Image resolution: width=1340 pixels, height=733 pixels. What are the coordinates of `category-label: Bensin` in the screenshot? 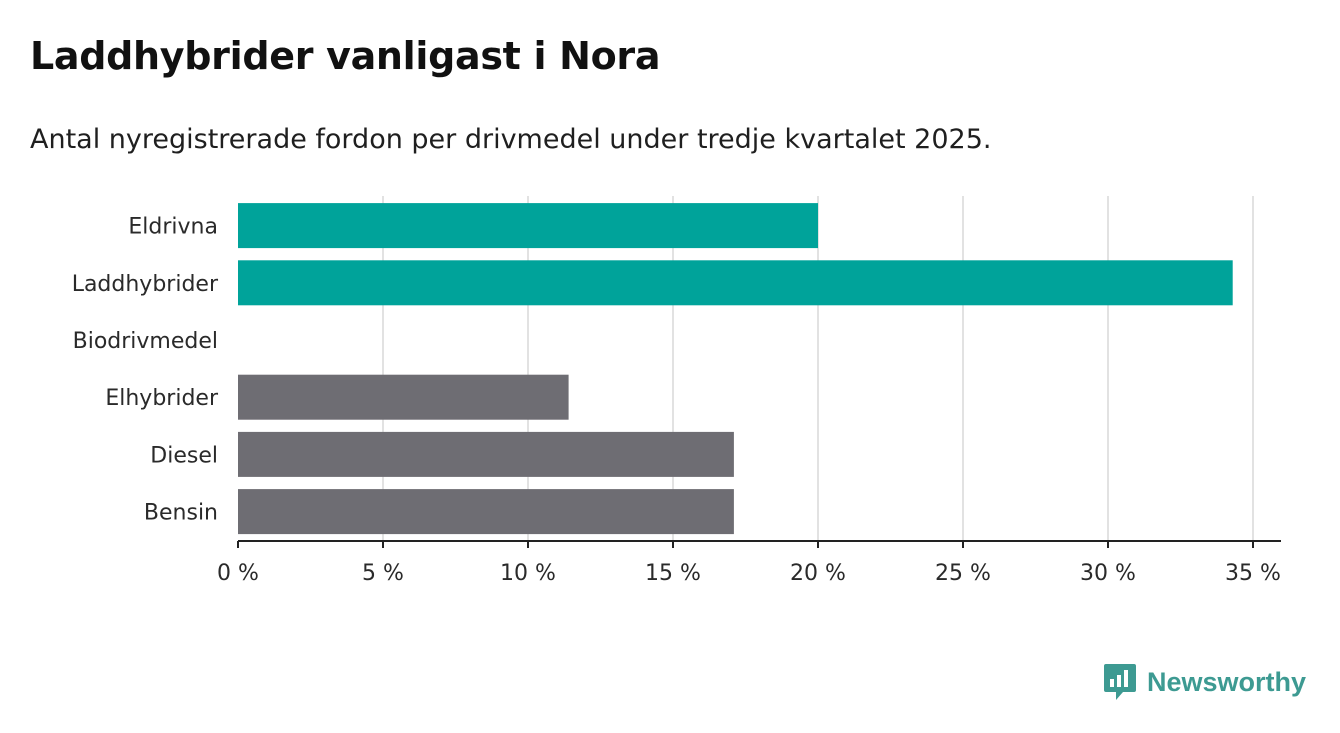 It's located at (181, 513).